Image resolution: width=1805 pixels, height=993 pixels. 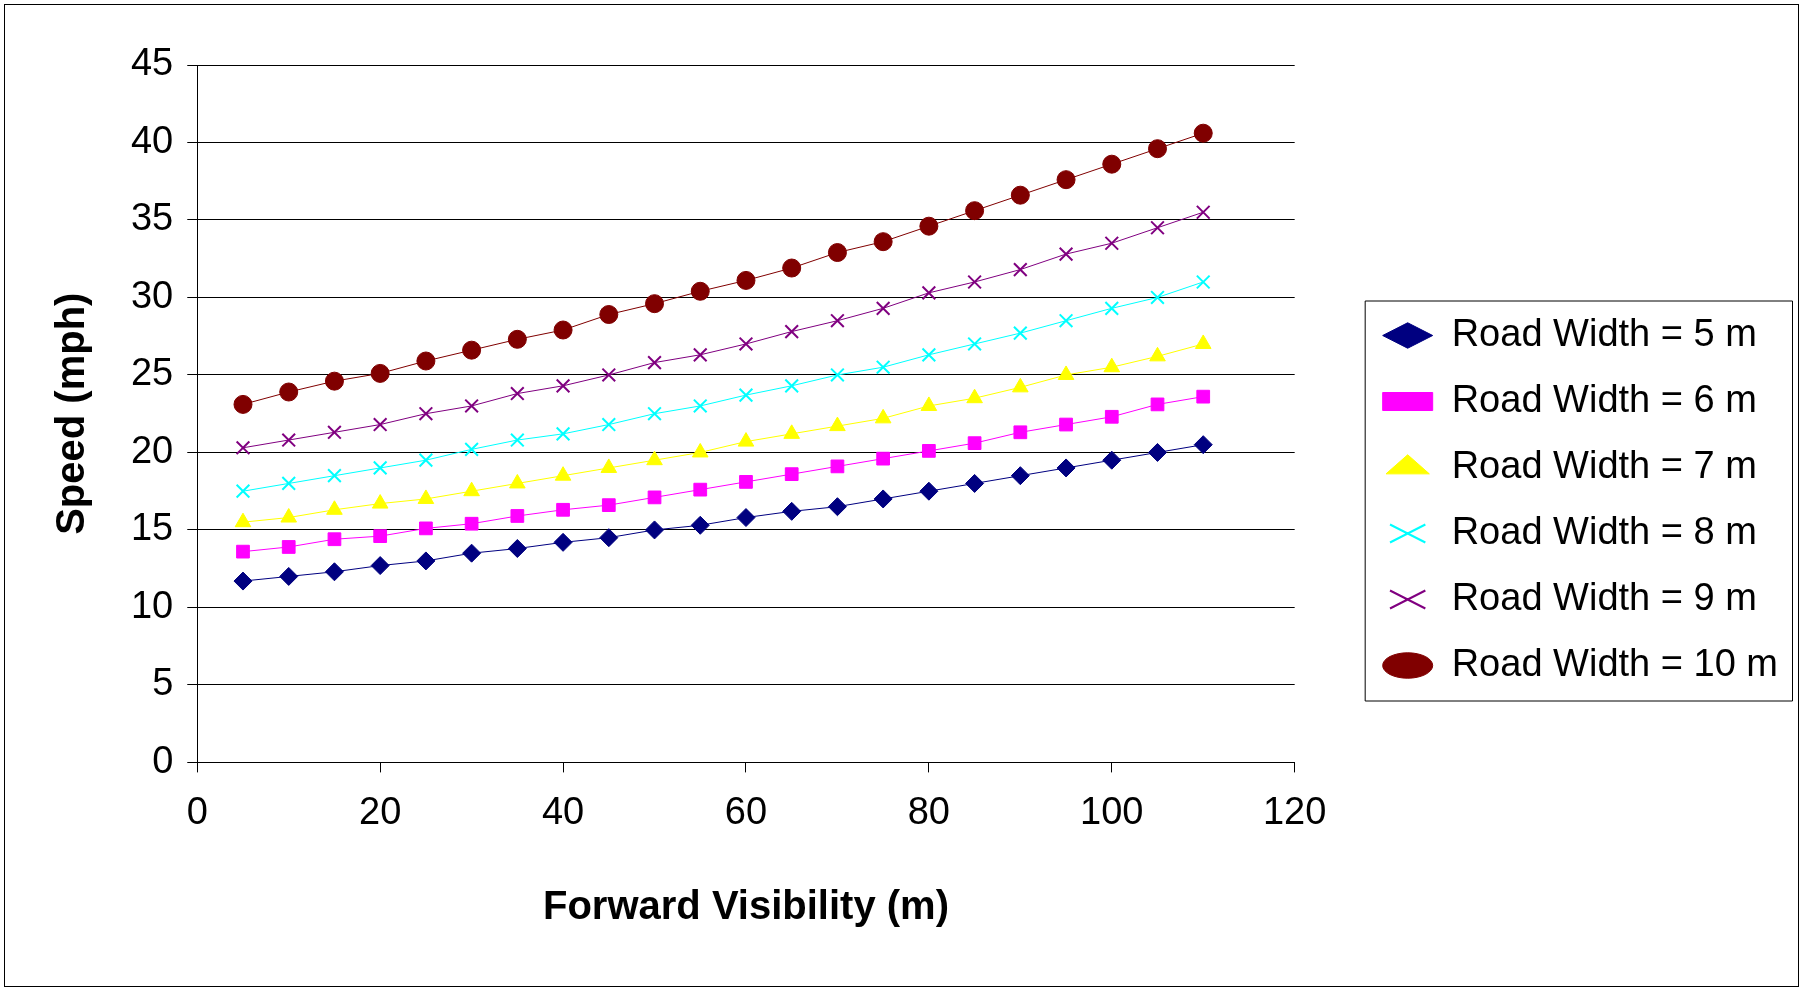 I want to click on legend-label: Road Width = 8 m, so click(x=1604, y=530).